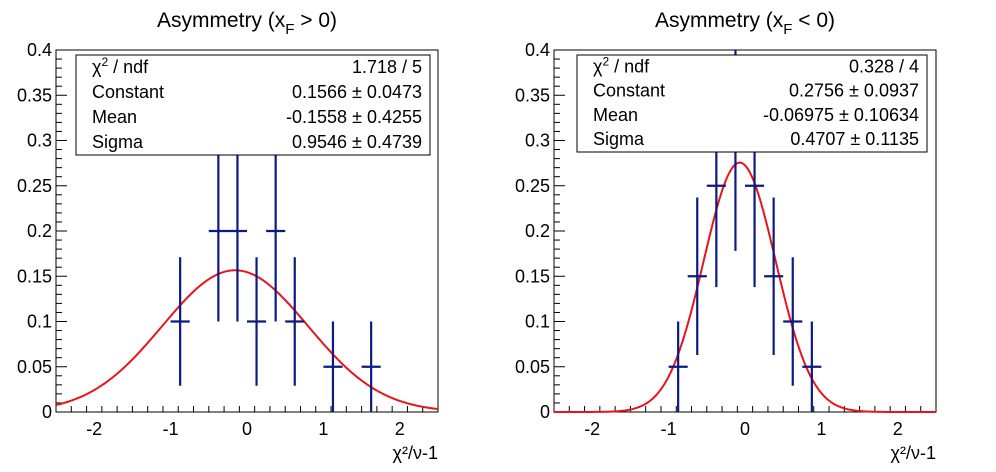 The height and width of the screenshot is (472, 996). I want to click on stats-value: 0.2756 ± 0.0937, so click(854, 91).